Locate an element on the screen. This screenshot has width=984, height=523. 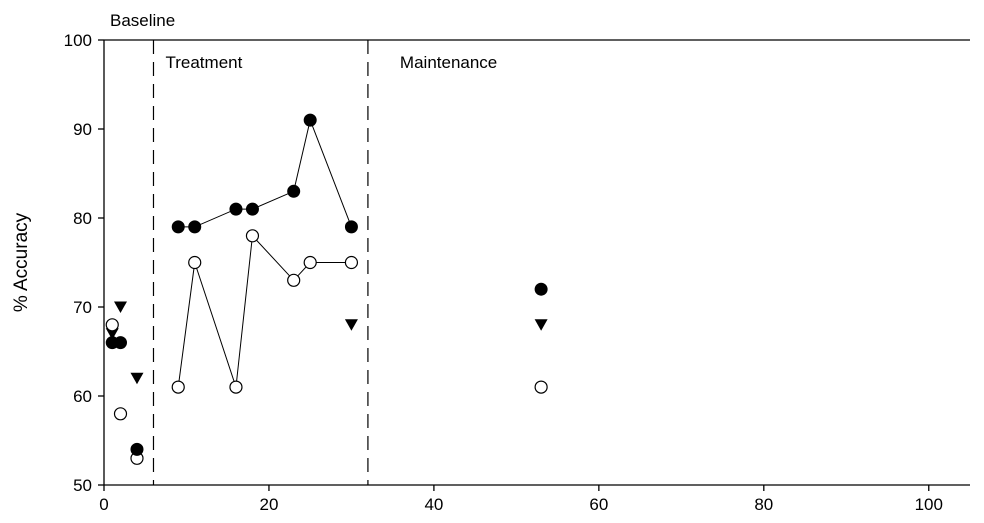
y-tick-label: 80 is located at coordinates (82, 218).